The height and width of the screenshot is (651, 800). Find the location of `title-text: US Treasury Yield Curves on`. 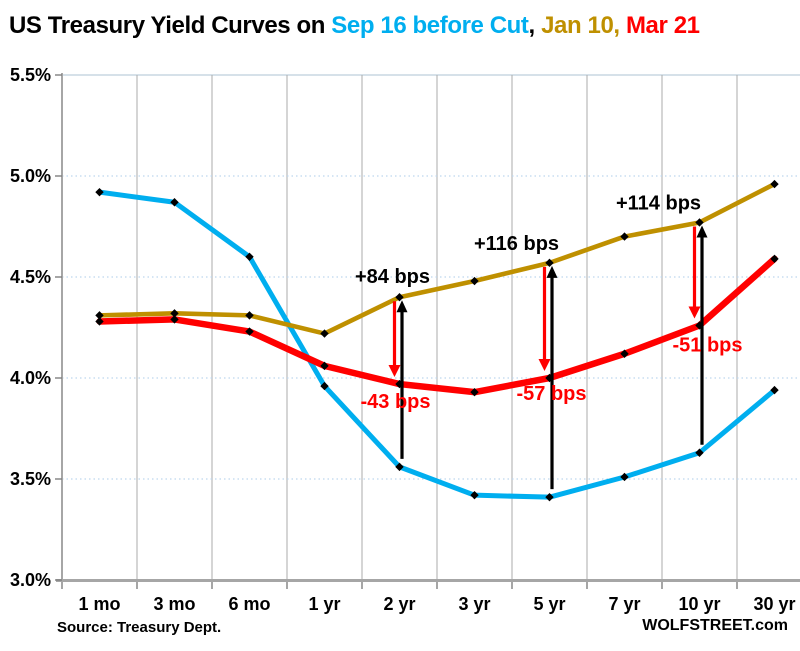

title-text: US Treasury Yield Curves on is located at coordinates (170, 25).